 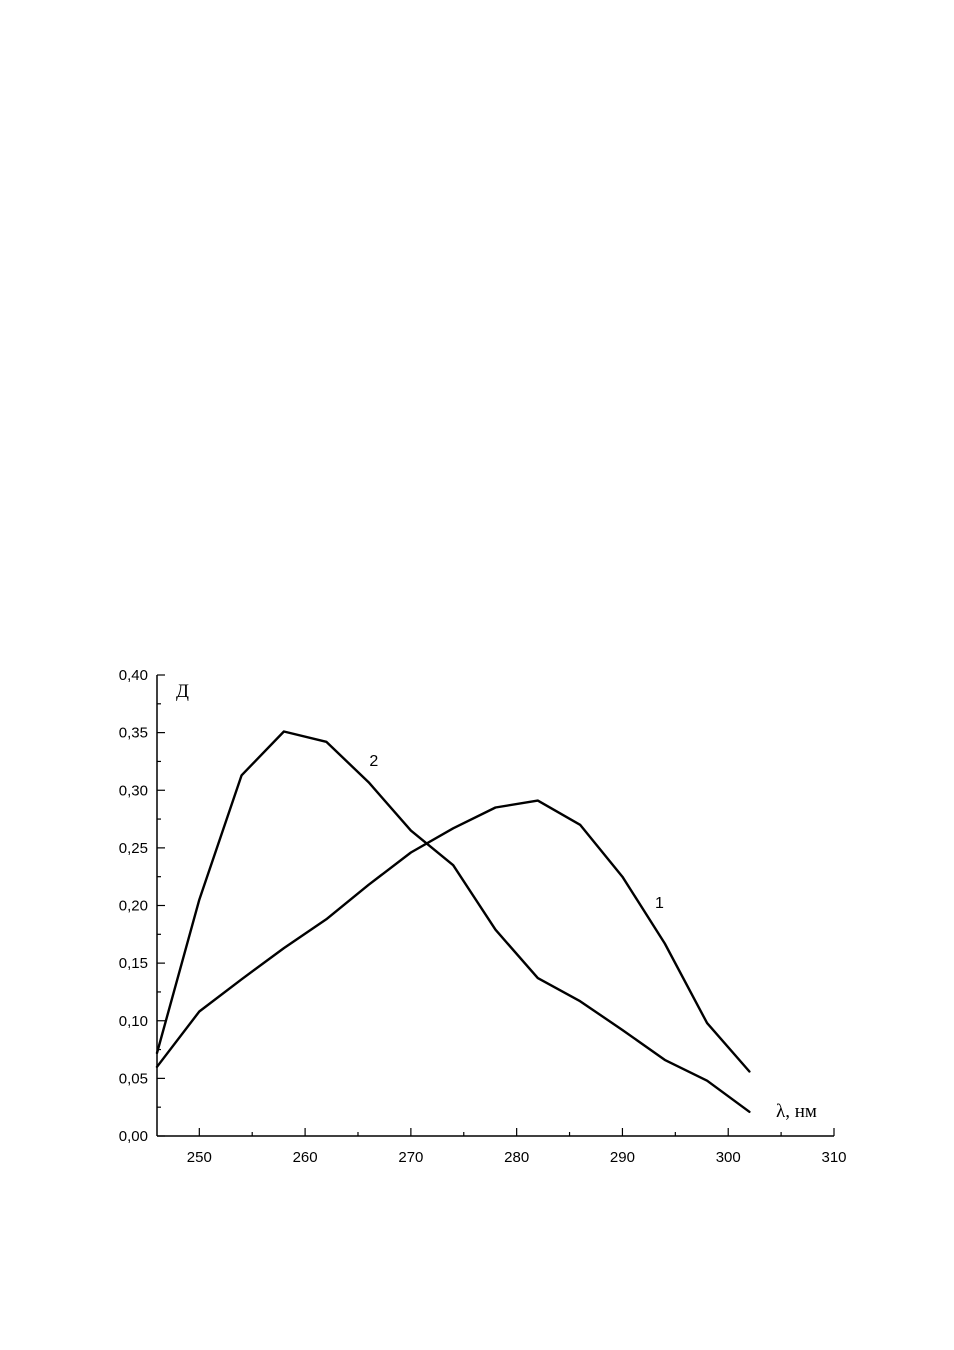 I want to click on x-axis-label: λ, нм, so click(x=796, y=1111).